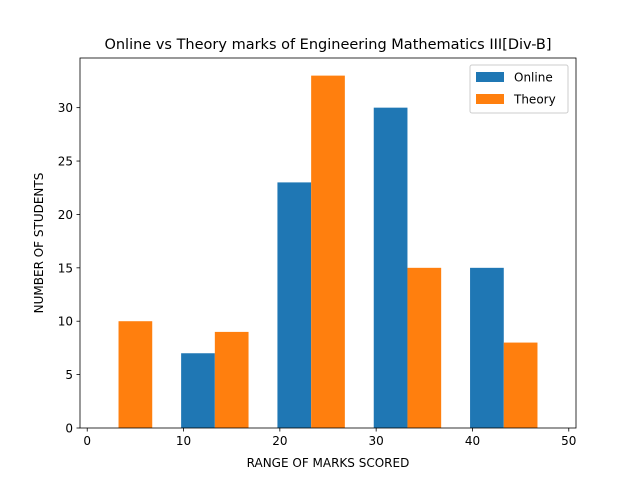  I want to click on y-axis-label: NUMBER OF STUDENTS, so click(39, 243).